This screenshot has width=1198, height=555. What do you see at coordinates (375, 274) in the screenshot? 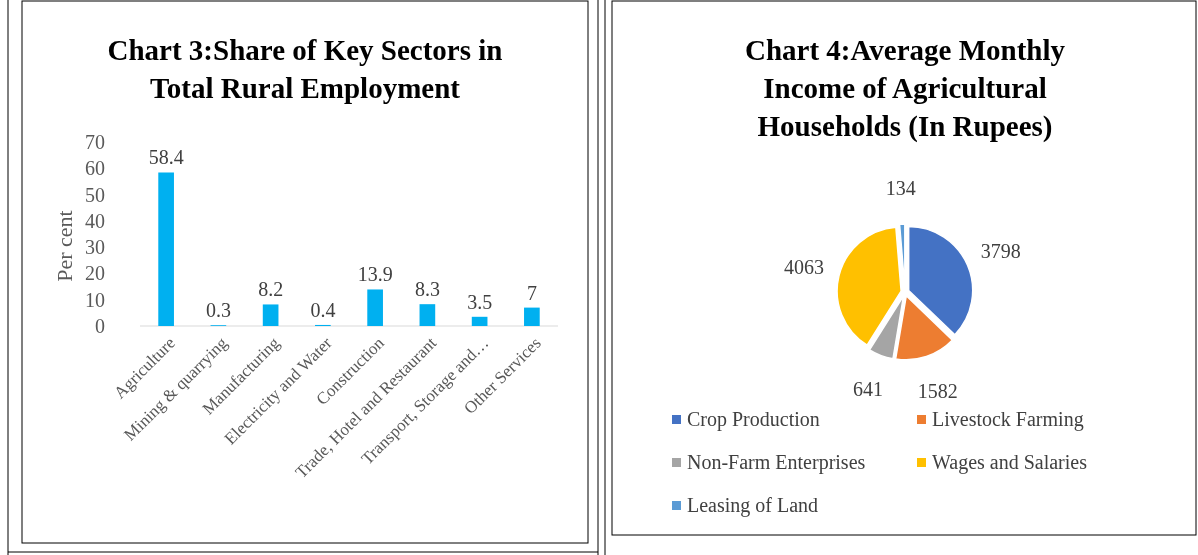
I see `data-label: 13.9` at bounding box center [375, 274].